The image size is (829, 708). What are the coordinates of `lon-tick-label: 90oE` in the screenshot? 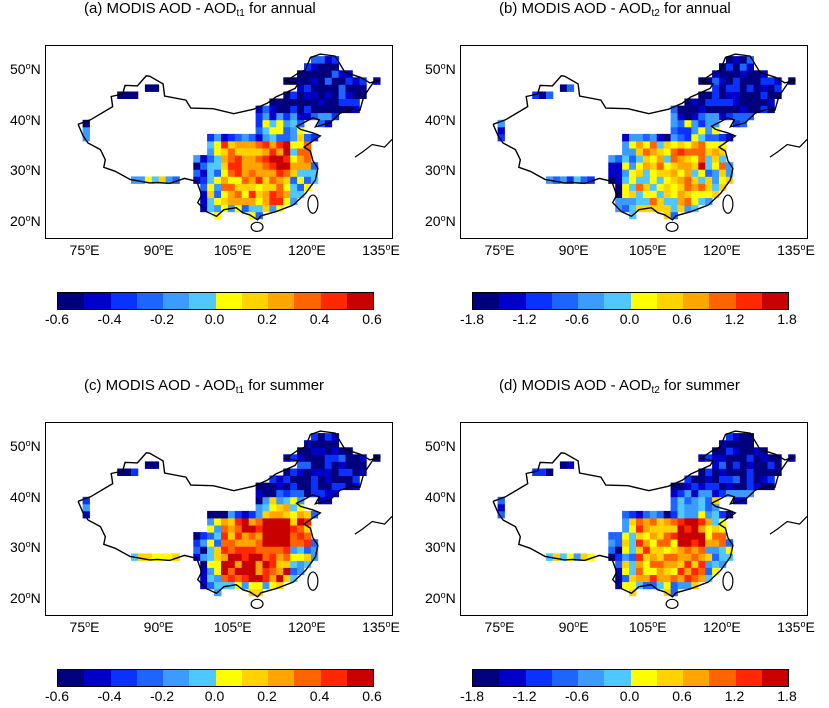 It's located at (573, 627).